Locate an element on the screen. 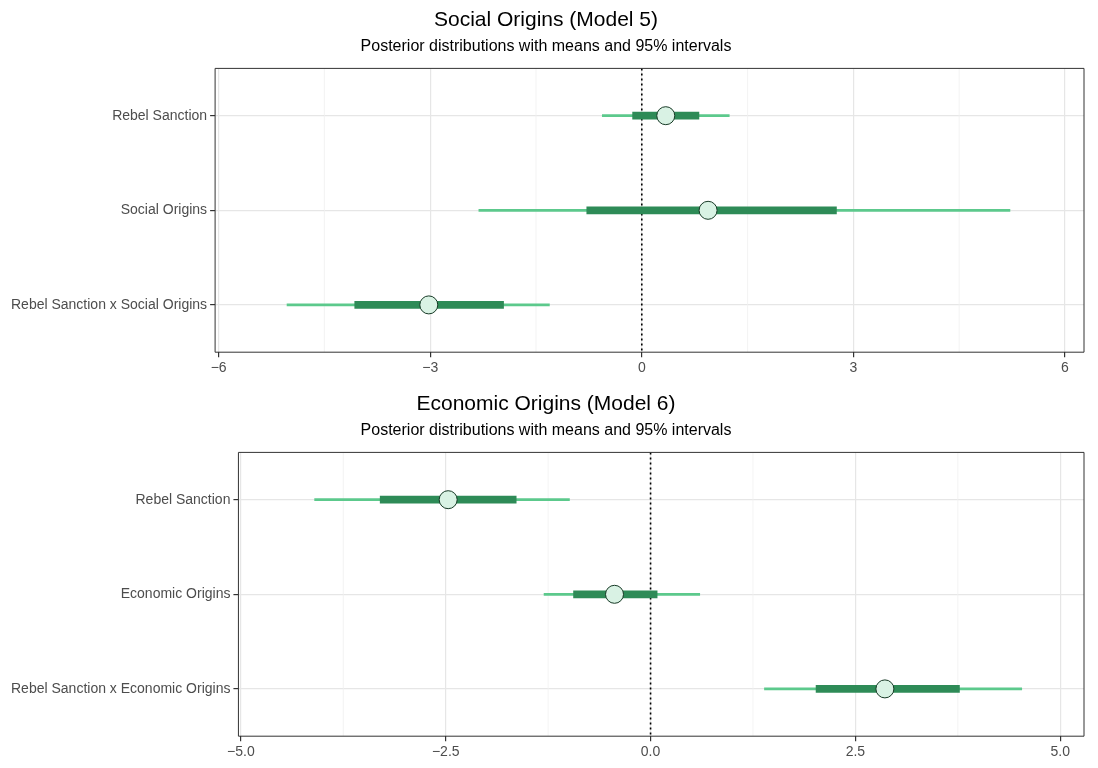 Image resolution: width=1098 pixels, height=768 pixels. x-tick-label: −5.0 is located at coordinates (241, 751).